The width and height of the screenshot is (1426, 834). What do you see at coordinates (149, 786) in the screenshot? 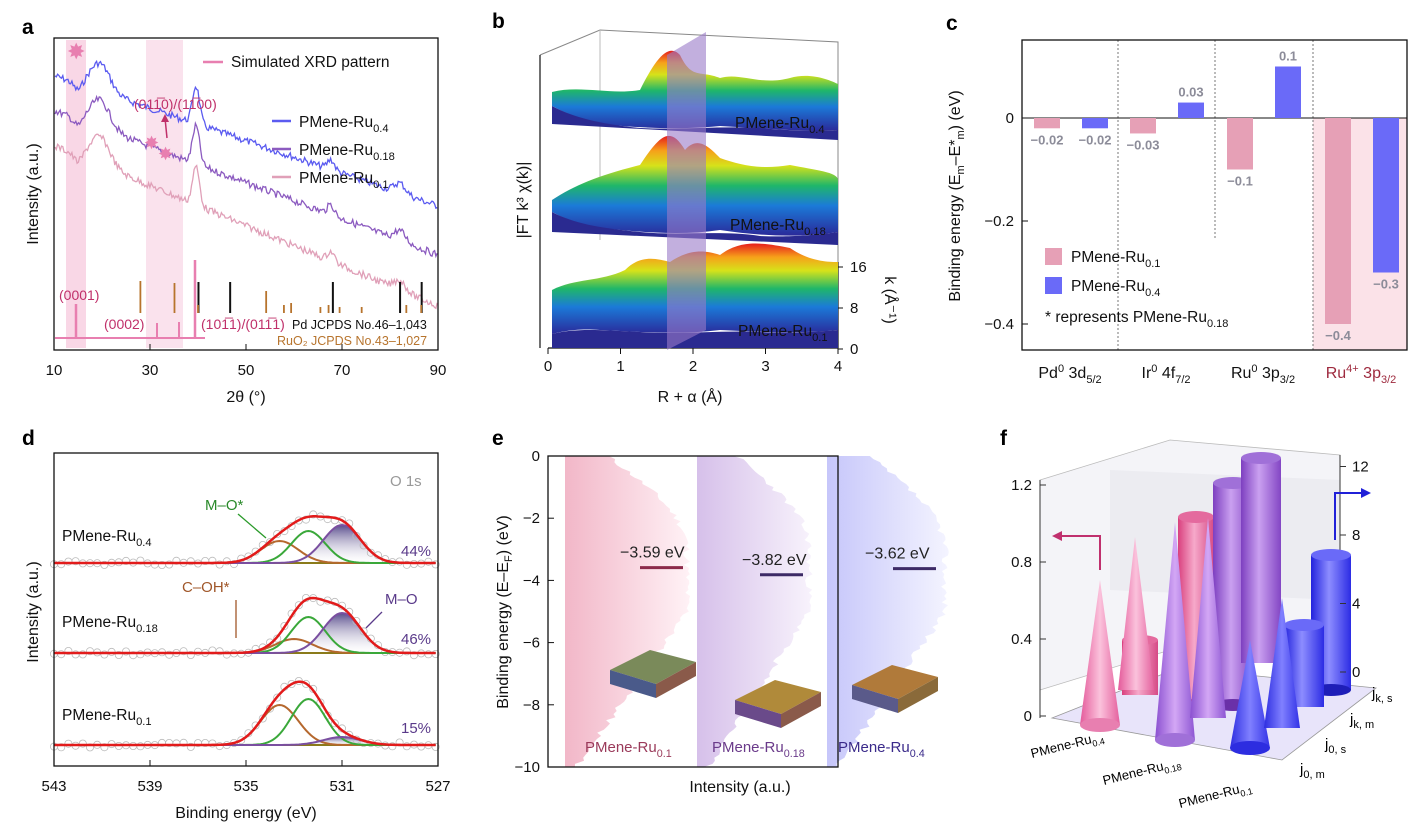
I see `x-tick-label: 539` at bounding box center [149, 786].